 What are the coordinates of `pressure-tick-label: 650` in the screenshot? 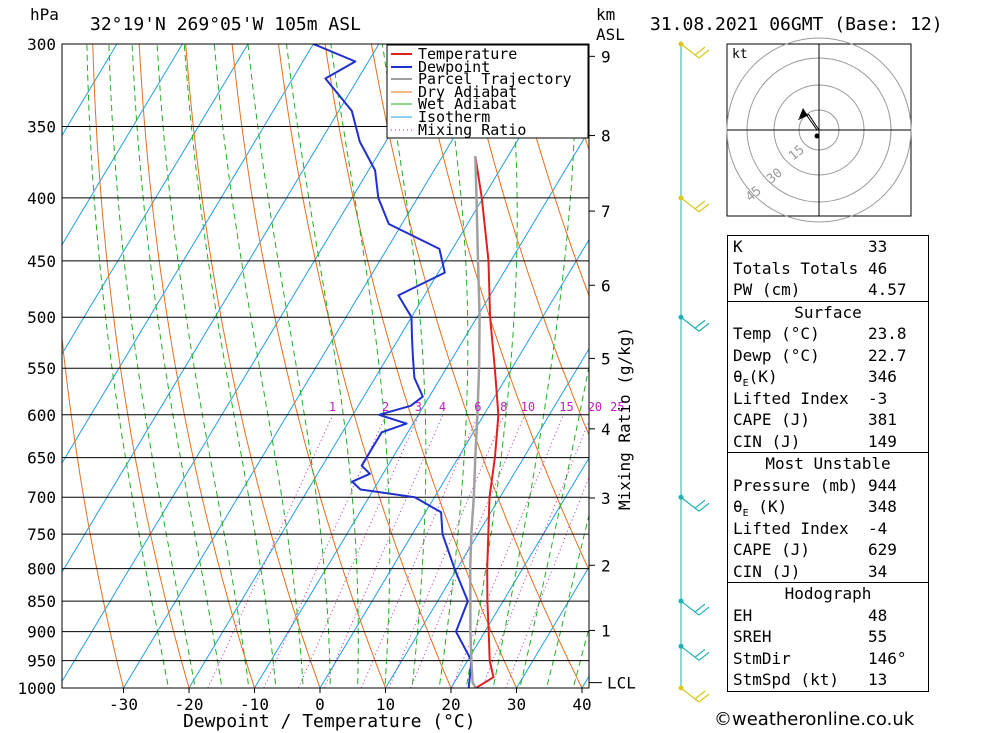 It's located at (41, 458).